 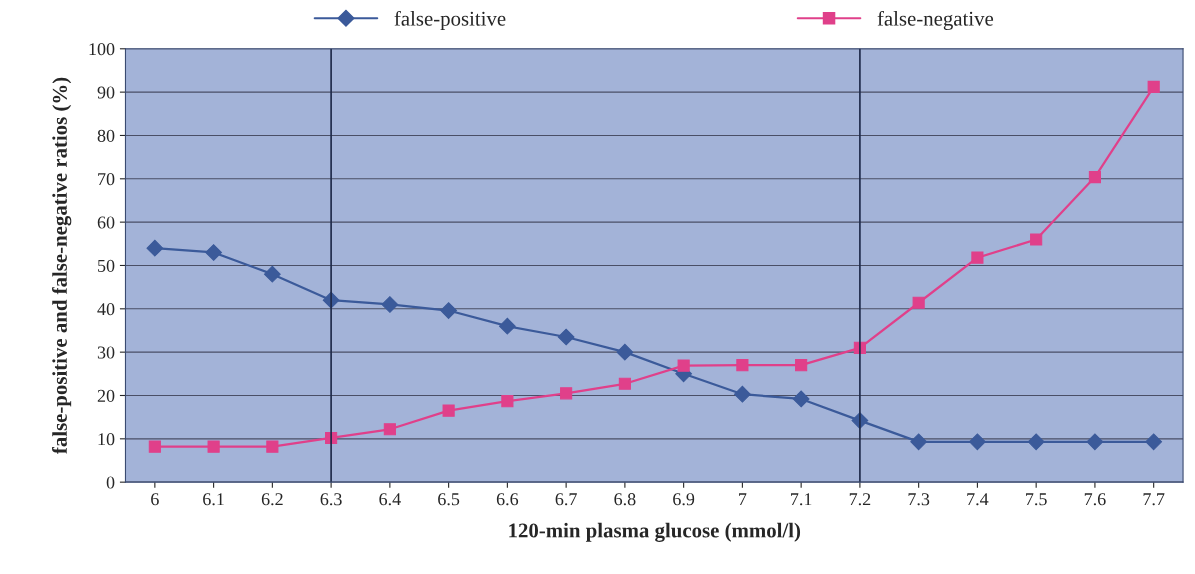 I want to click on legend-label: false-negative, so click(x=935, y=20).